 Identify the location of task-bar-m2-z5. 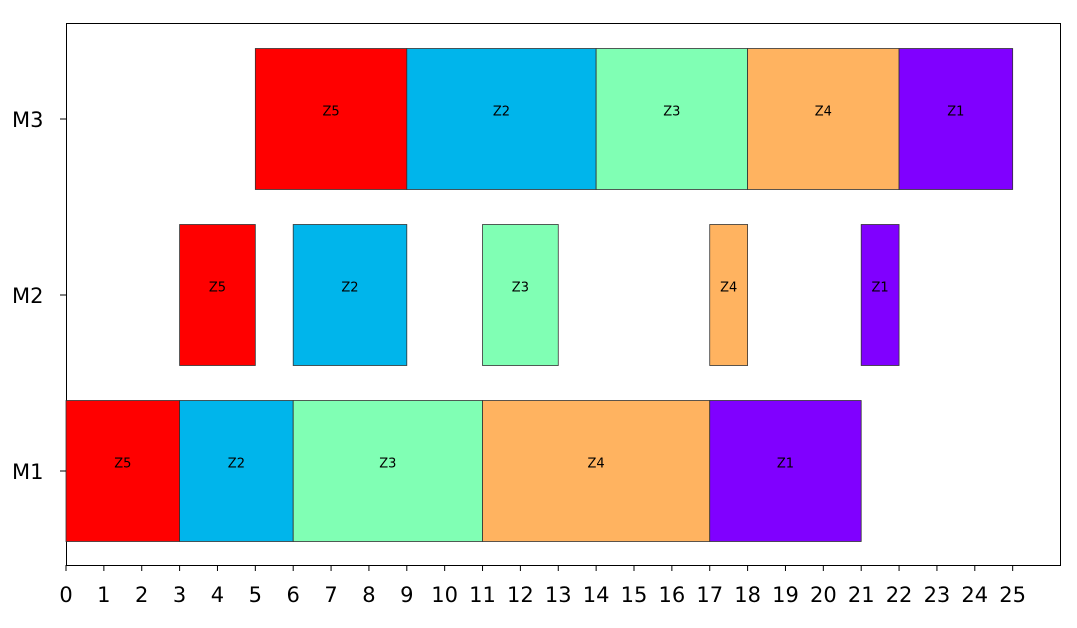
(217, 295).